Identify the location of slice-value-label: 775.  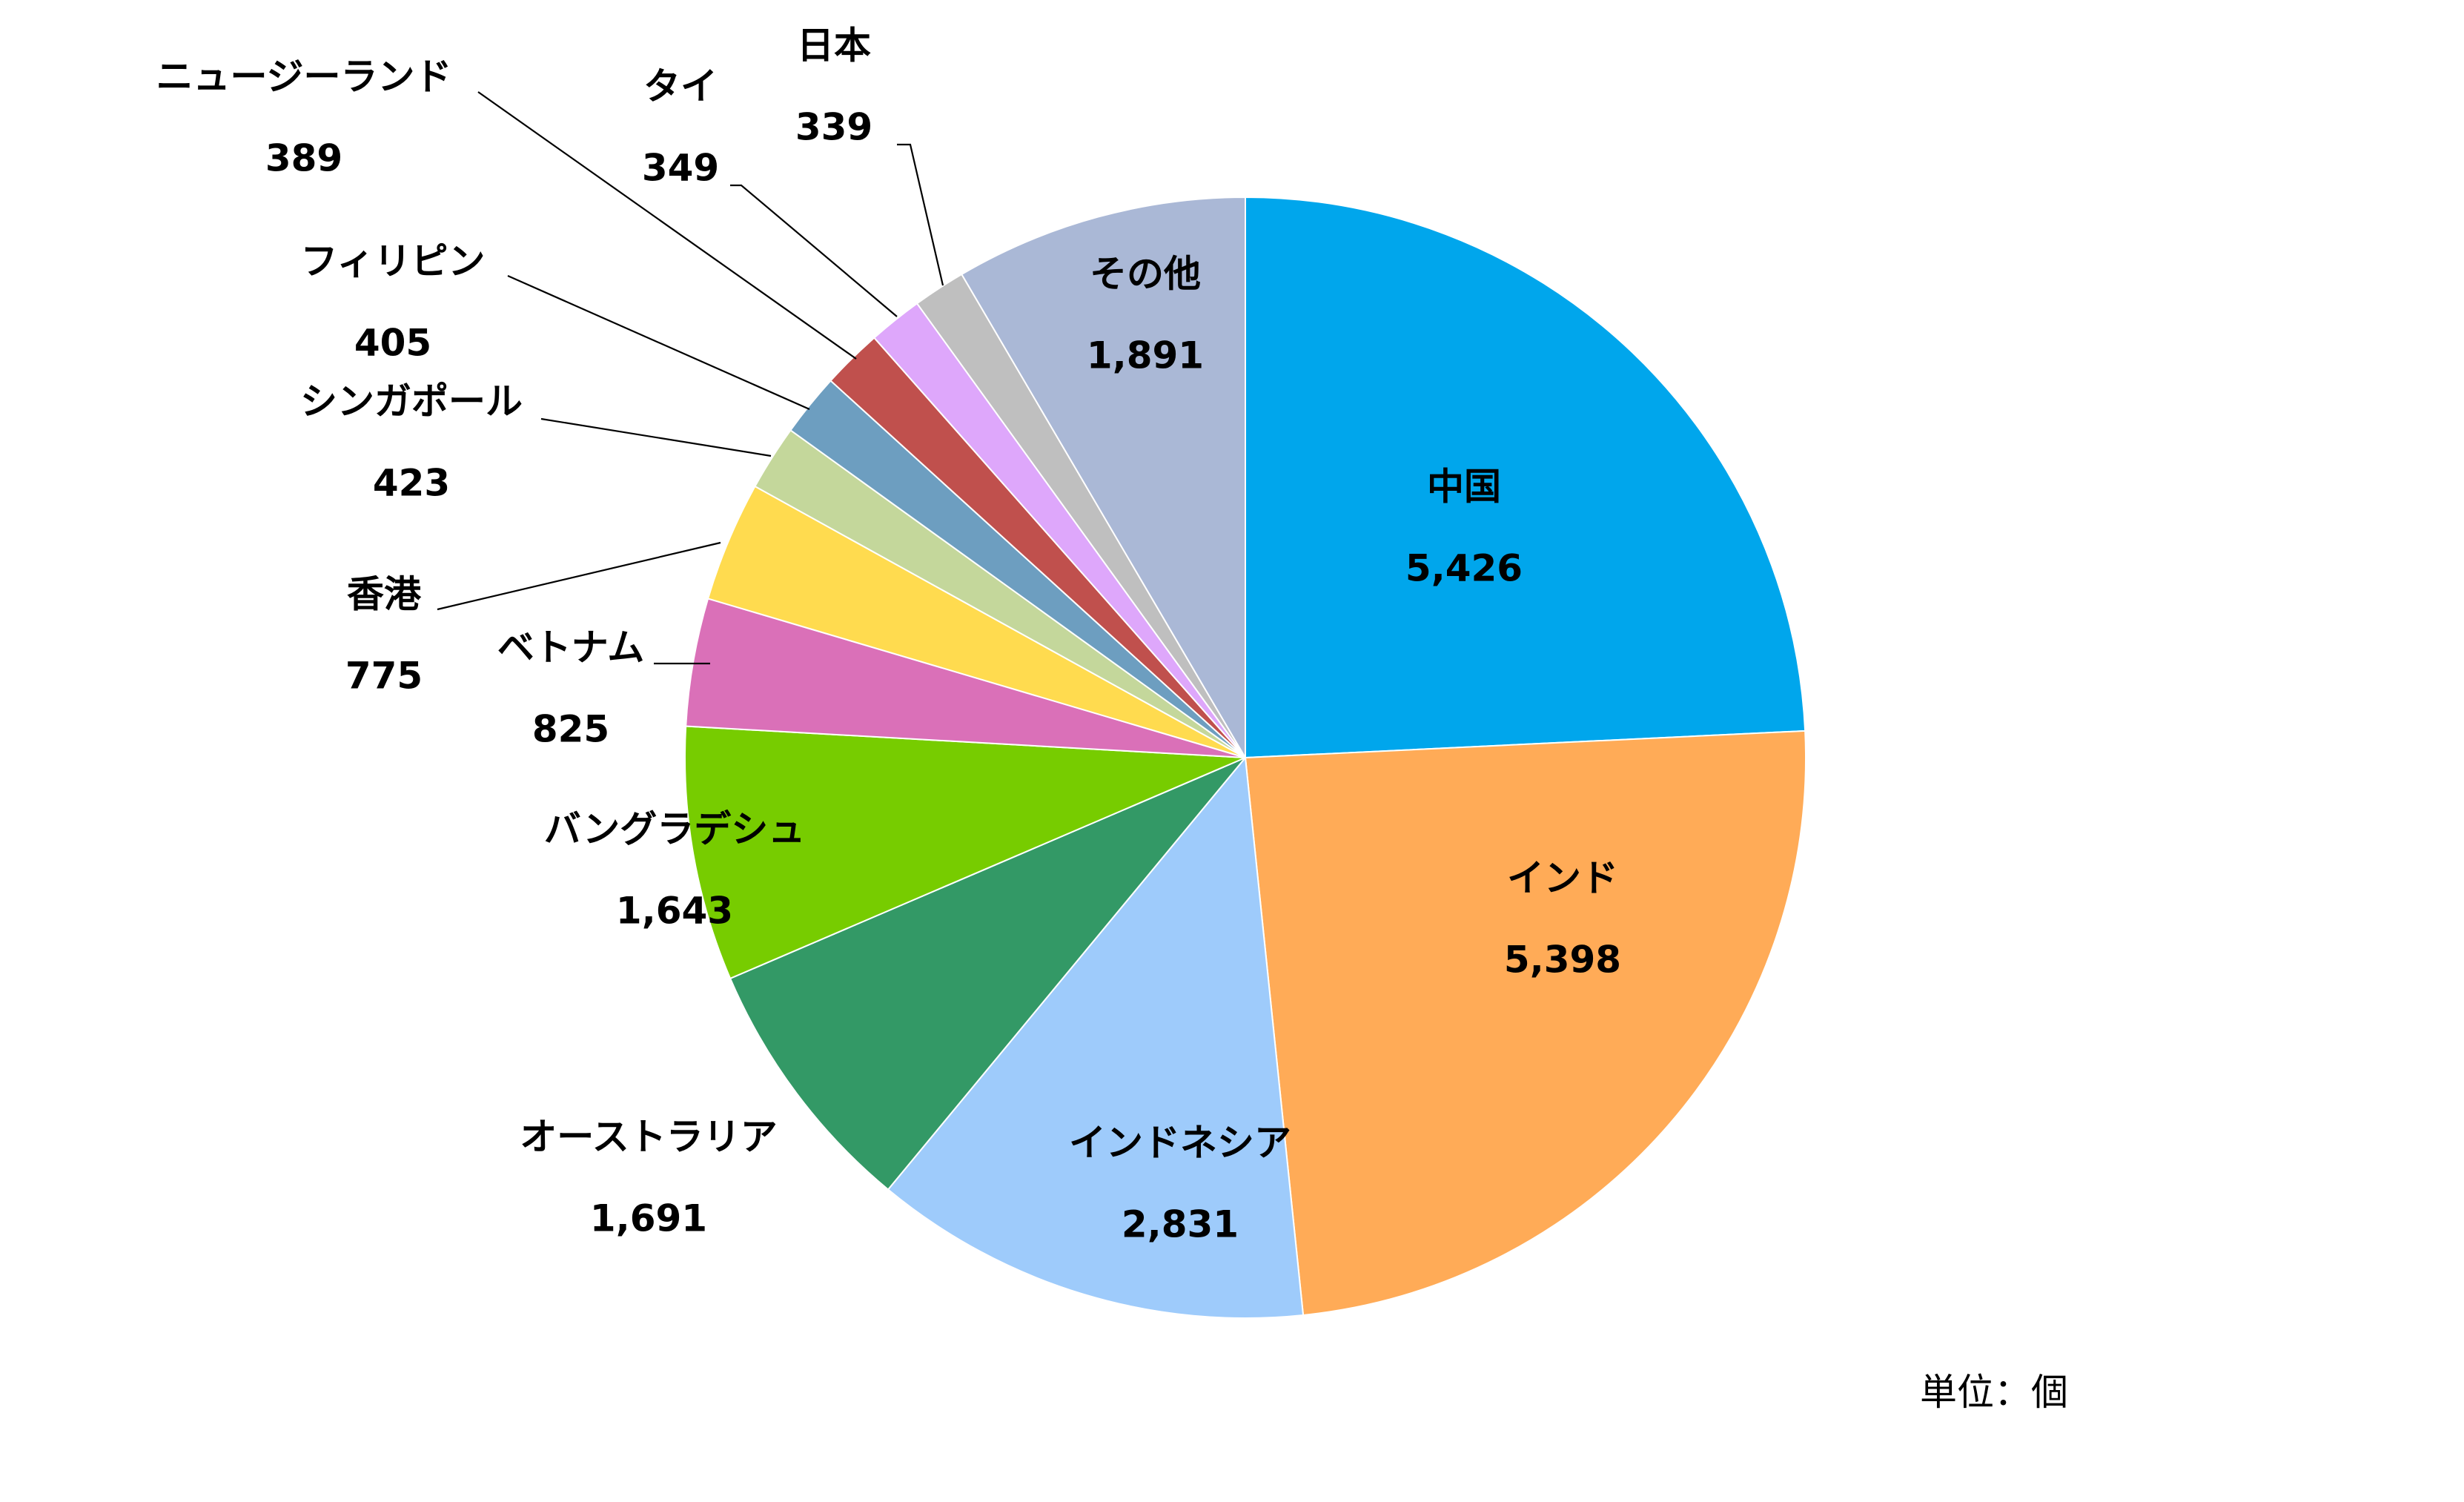
(384, 676).